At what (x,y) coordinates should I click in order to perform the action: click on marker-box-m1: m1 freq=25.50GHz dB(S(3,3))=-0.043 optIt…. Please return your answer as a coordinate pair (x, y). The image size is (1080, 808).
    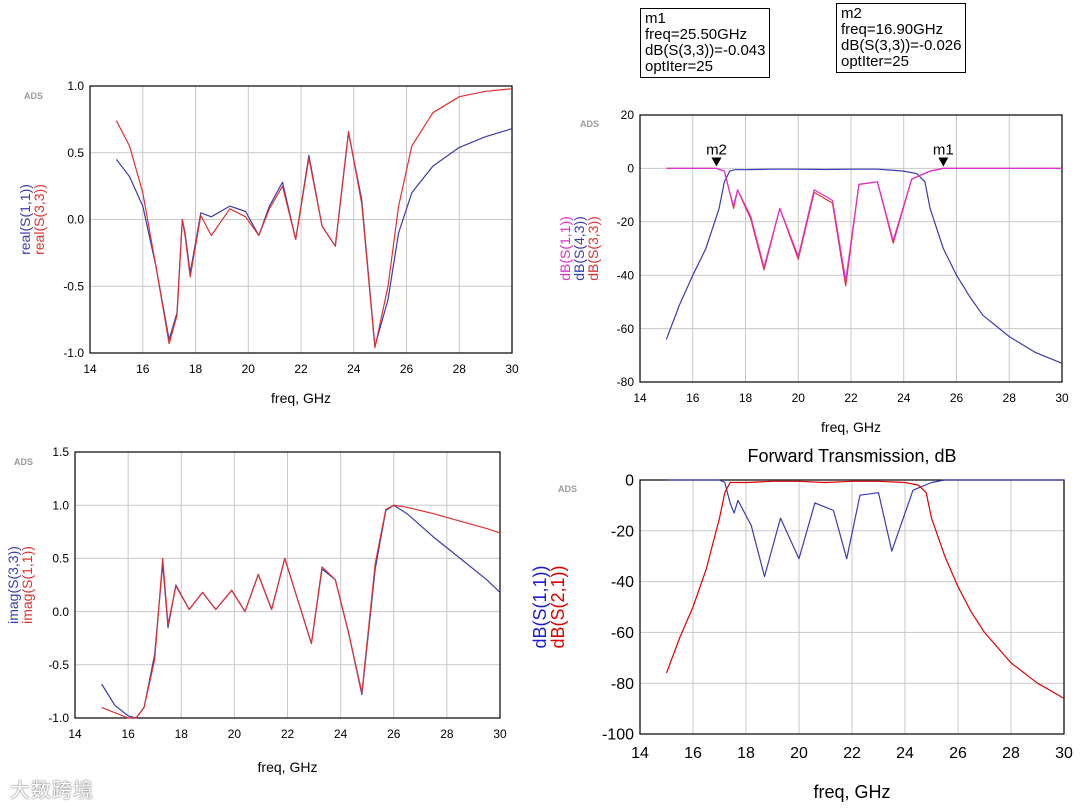
    Looking at the image, I should click on (705, 43).